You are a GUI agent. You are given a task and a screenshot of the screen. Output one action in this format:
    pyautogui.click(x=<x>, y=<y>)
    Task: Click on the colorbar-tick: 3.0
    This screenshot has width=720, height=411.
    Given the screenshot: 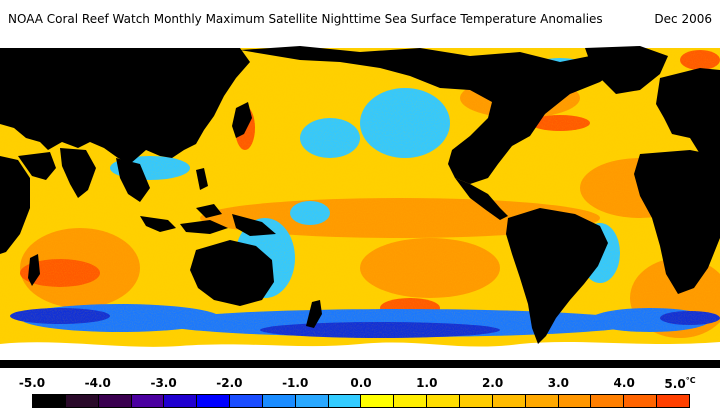 What is the action you would take?
    pyautogui.click(x=558, y=383)
    